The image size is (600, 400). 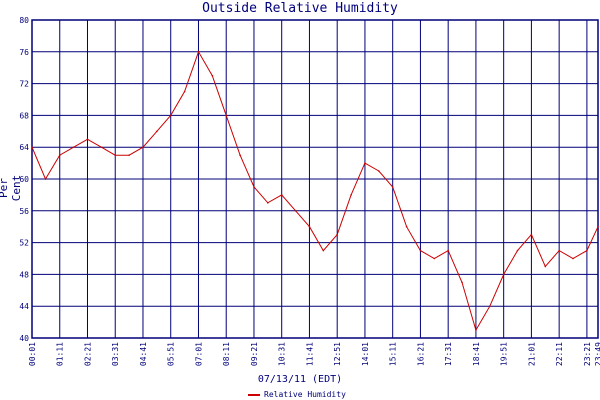 I want to click on x-axis-label: 07/13/11 (EDT), so click(x=300, y=379).